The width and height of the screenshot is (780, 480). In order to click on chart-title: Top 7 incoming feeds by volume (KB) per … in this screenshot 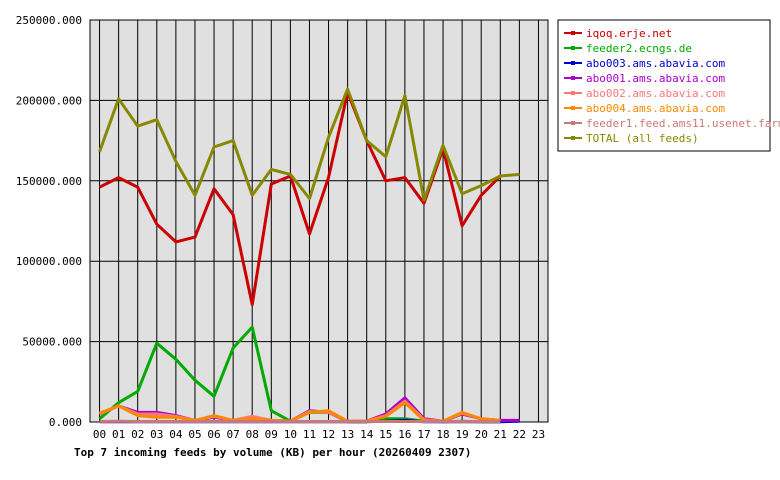, I will do `click(272, 452)`.